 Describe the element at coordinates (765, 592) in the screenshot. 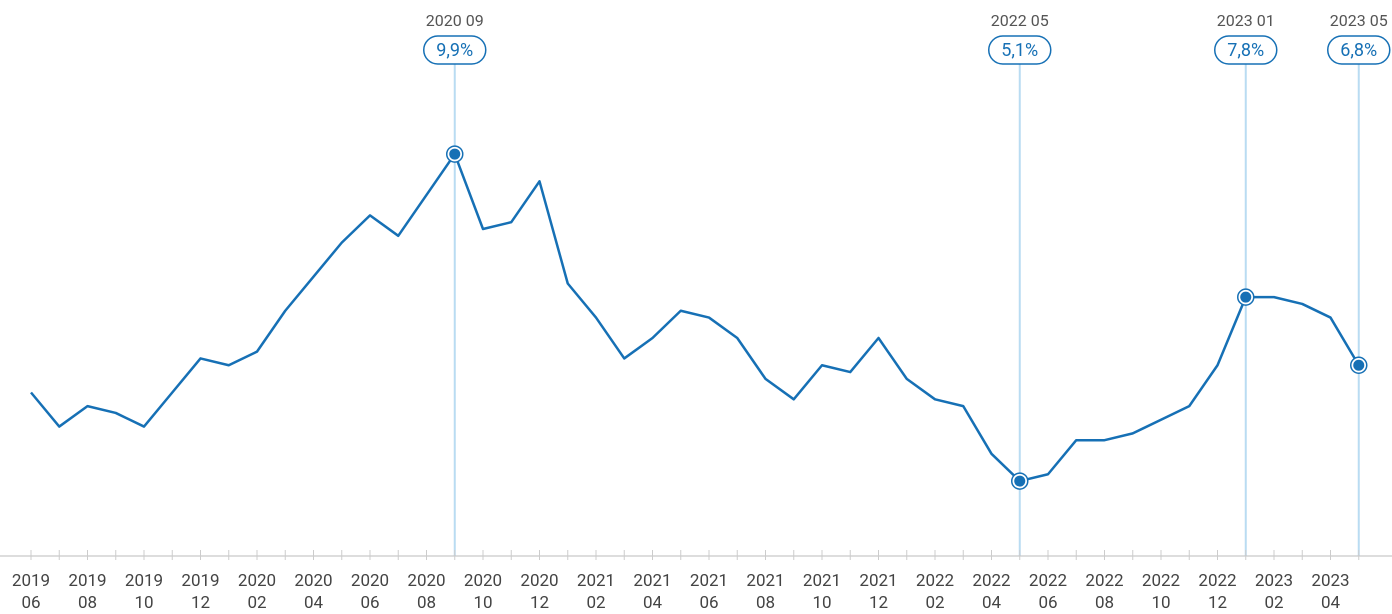

I see `x-tick-label: 2021 08` at that location.